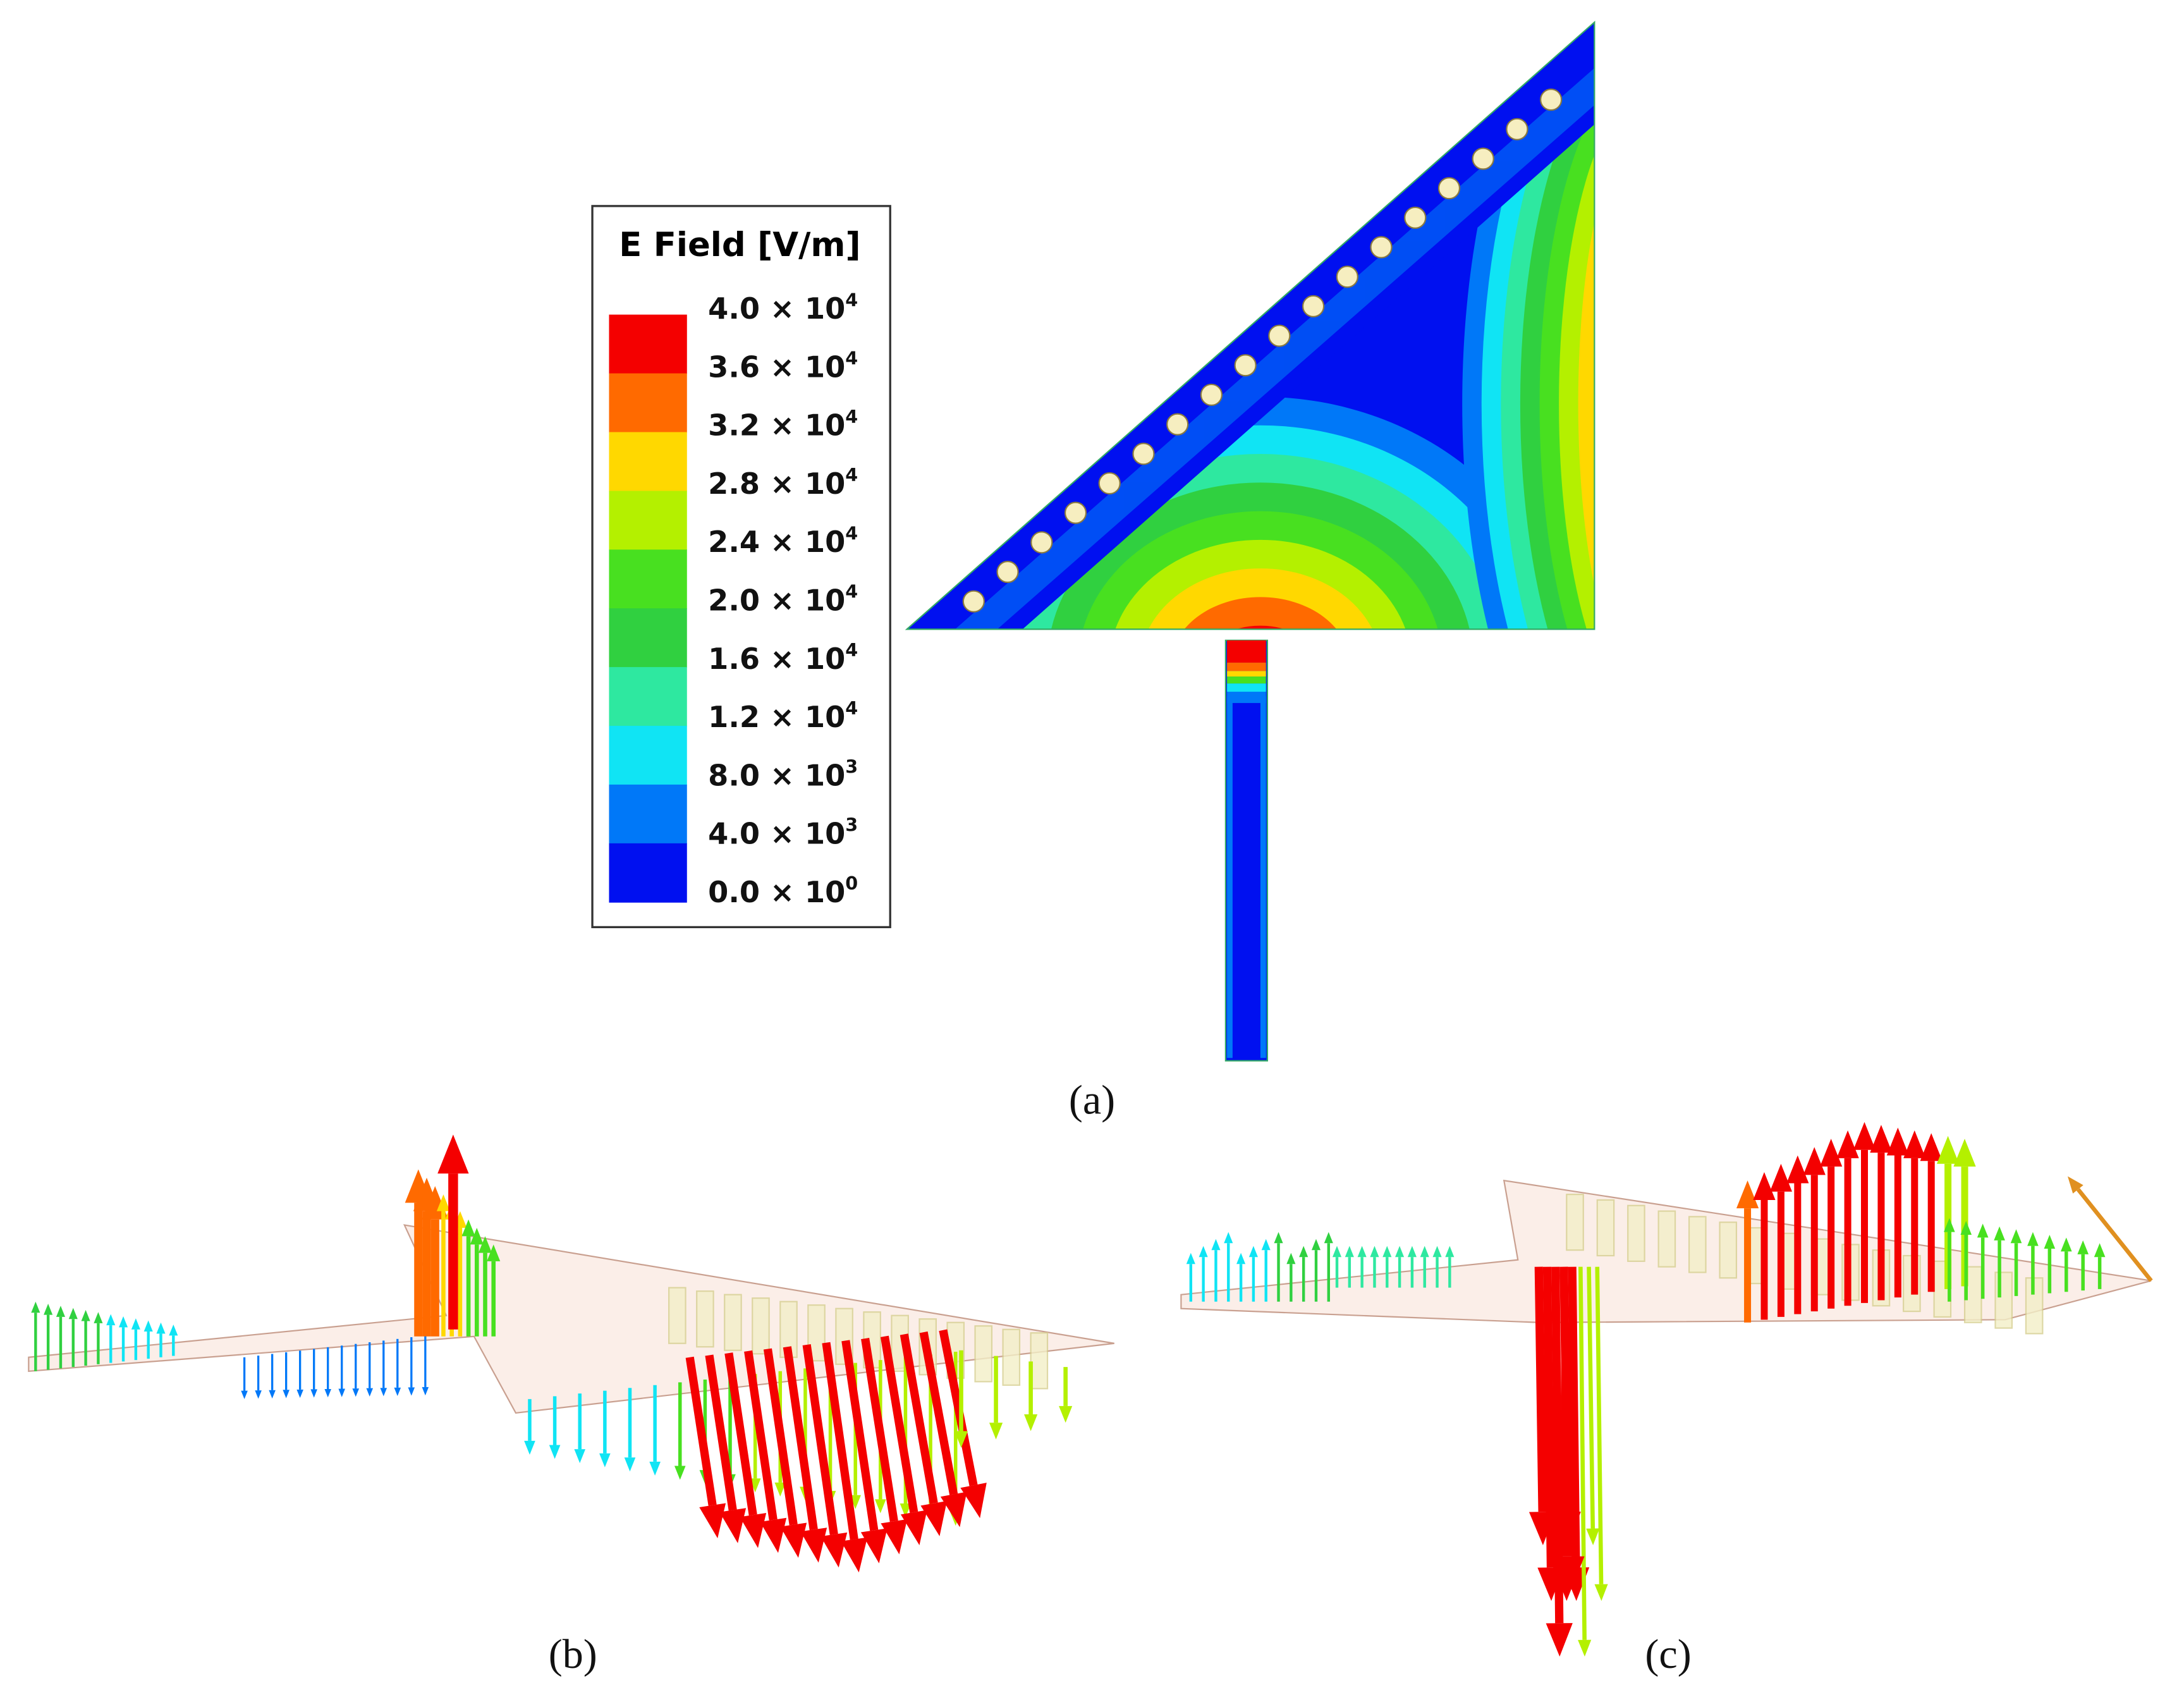  I want to click on contour, so click(1586, 373).